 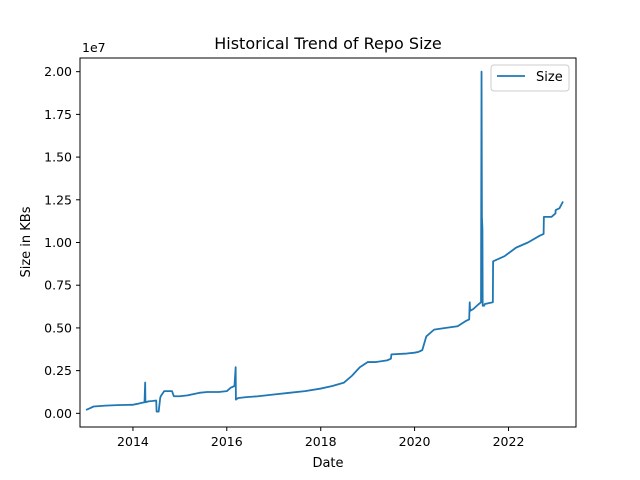 What do you see at coordinates (133, 441) in the screenshot?
I see `x-tick-label: 2014` at bounding box center [133, 441].